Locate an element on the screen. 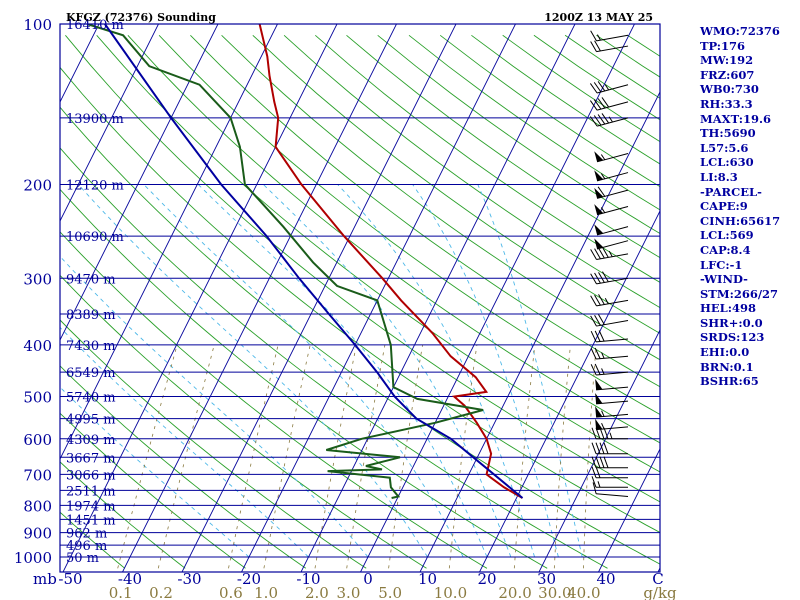 The height and width of the screenshot is (600, 800). dry-adiabat is located at coordinates (503, 146).